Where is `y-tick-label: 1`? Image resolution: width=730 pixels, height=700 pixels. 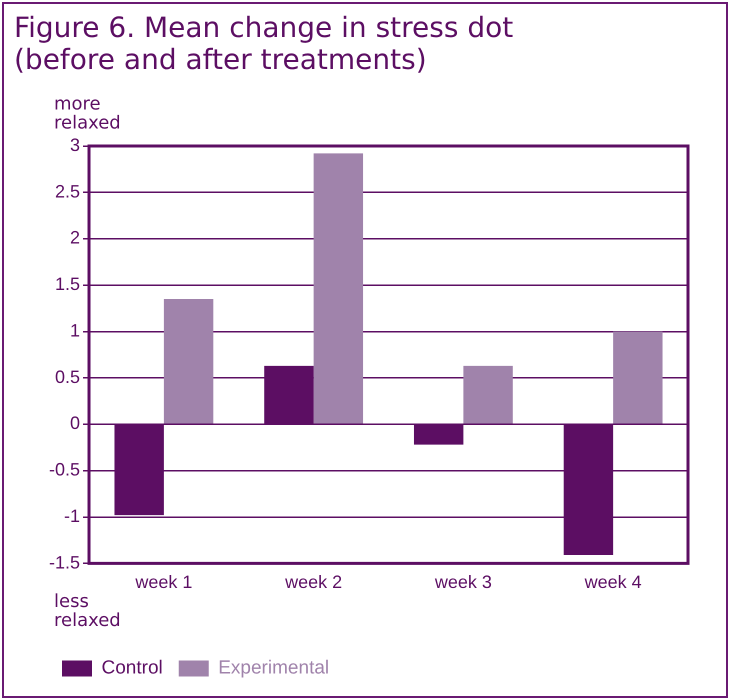 y-tick-label: 1 is located at coordinates (75, 330).